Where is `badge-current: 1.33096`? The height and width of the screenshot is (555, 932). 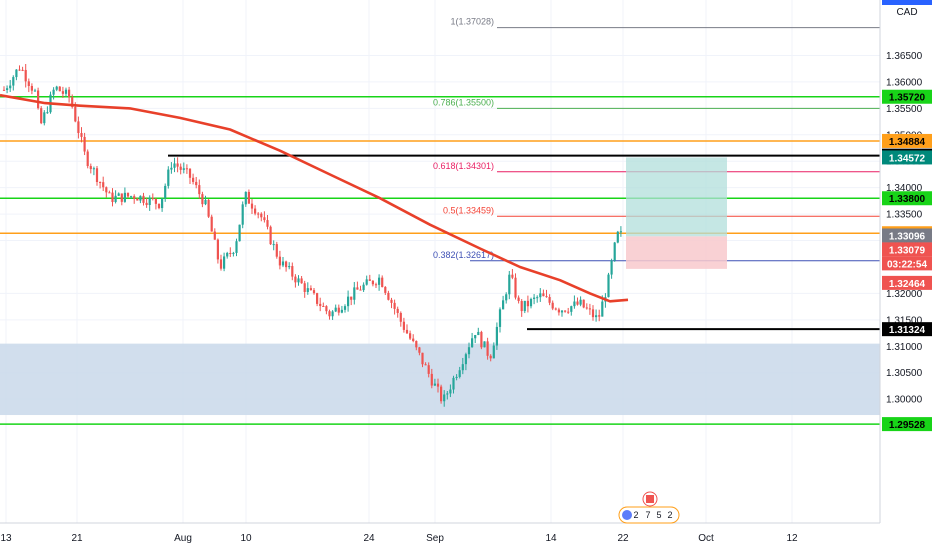 badge-current: 1.33096 is located at coordinates (907, 236).